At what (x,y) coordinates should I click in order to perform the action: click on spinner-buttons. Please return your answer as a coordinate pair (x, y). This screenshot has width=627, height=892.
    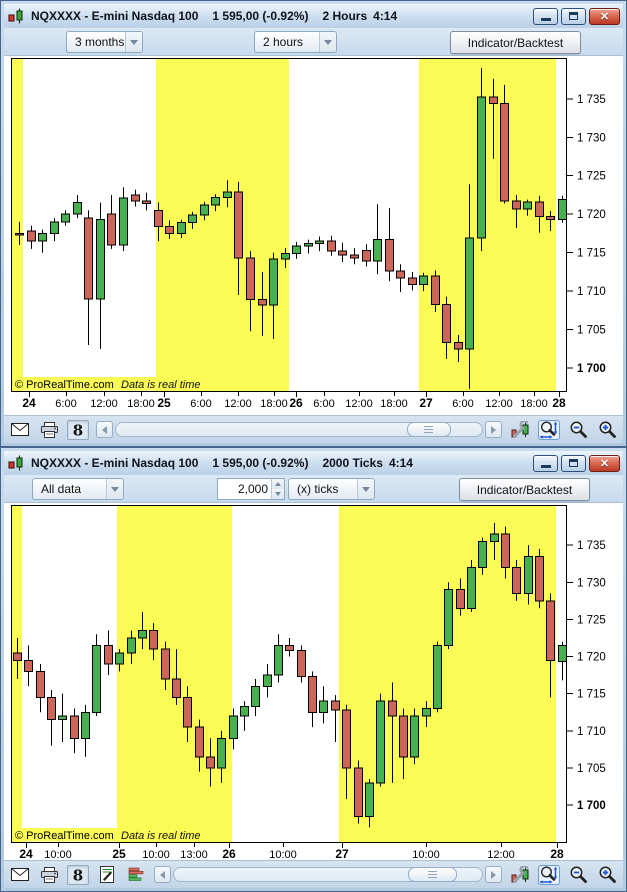
    Looking at the image, I should click on (277, 489).